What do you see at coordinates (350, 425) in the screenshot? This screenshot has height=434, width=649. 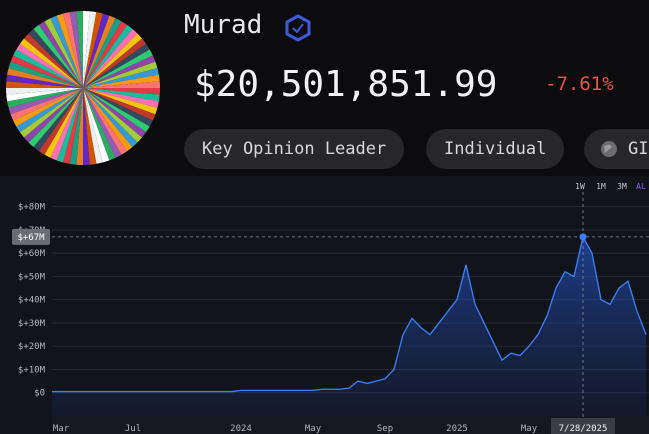 I see `x-axis-strip` at bounding box center [350, 425].